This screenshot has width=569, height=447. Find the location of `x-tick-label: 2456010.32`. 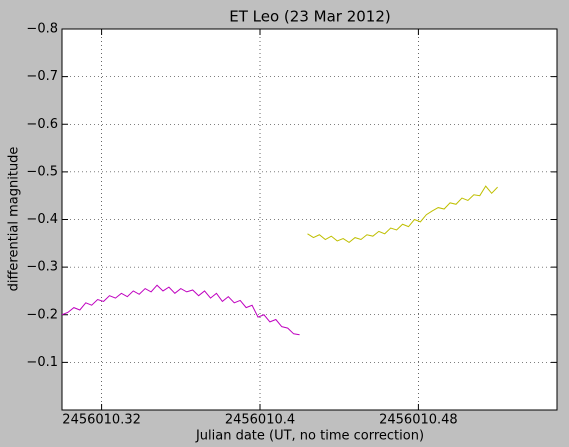

x-tick-label: 2456010.32 is located at coordinates (101, 420).